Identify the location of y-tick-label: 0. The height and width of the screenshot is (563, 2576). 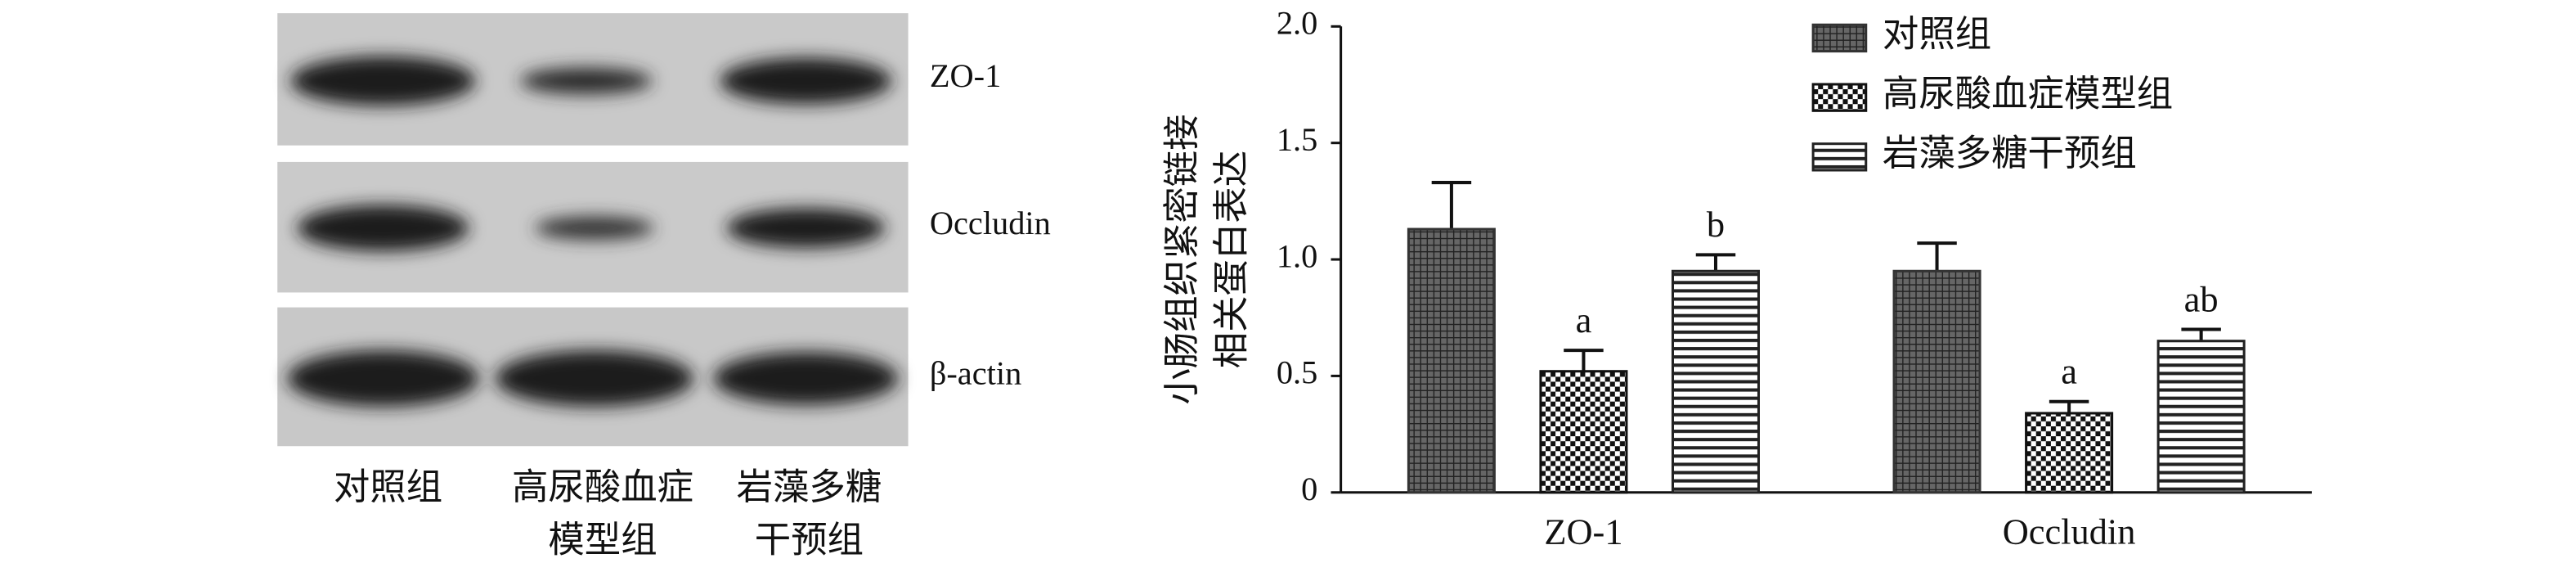
(1309, 489).